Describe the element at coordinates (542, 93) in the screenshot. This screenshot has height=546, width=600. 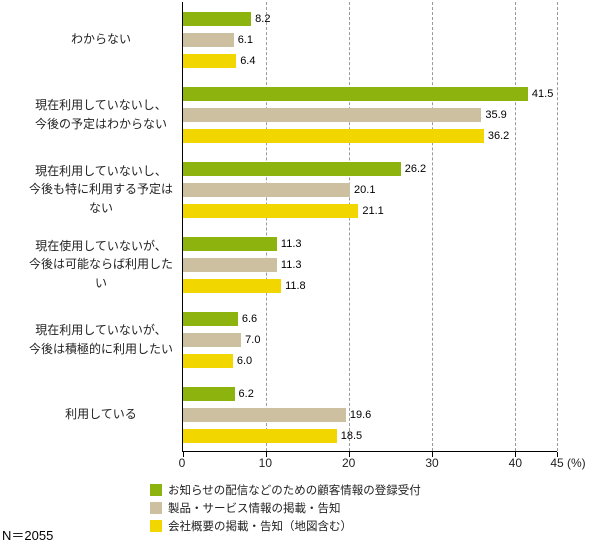
I see `bar-value-label: 41.5` at that location.